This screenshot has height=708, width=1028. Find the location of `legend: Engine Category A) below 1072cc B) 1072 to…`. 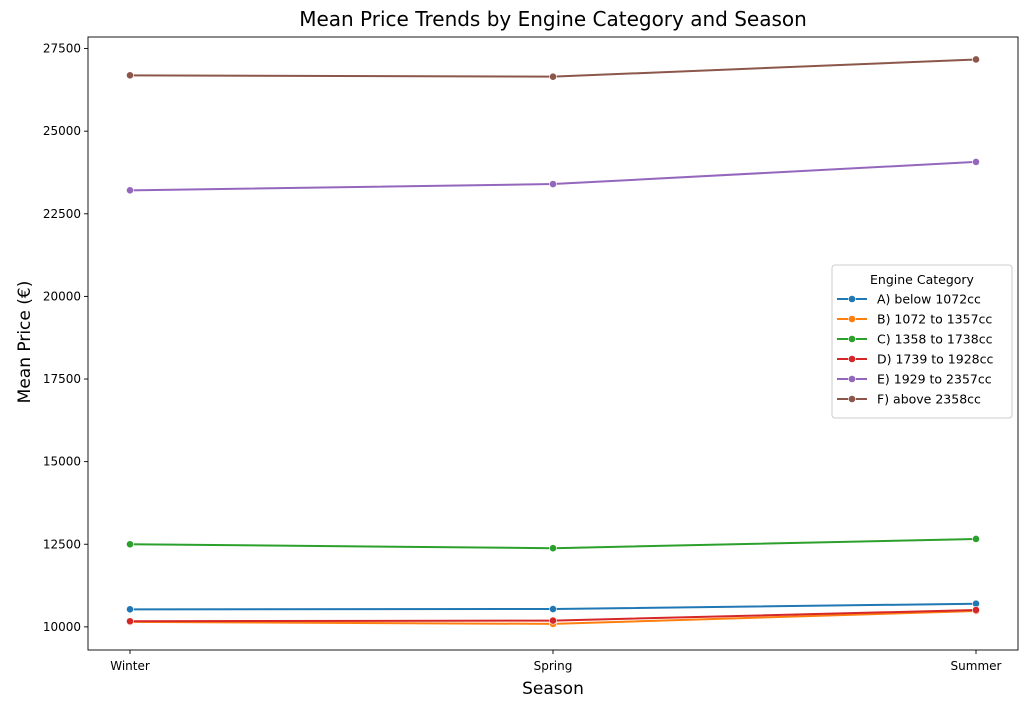

legend: Engine Category A) below 1072cc B) 1072 to… is located at coordinates (922, 341).